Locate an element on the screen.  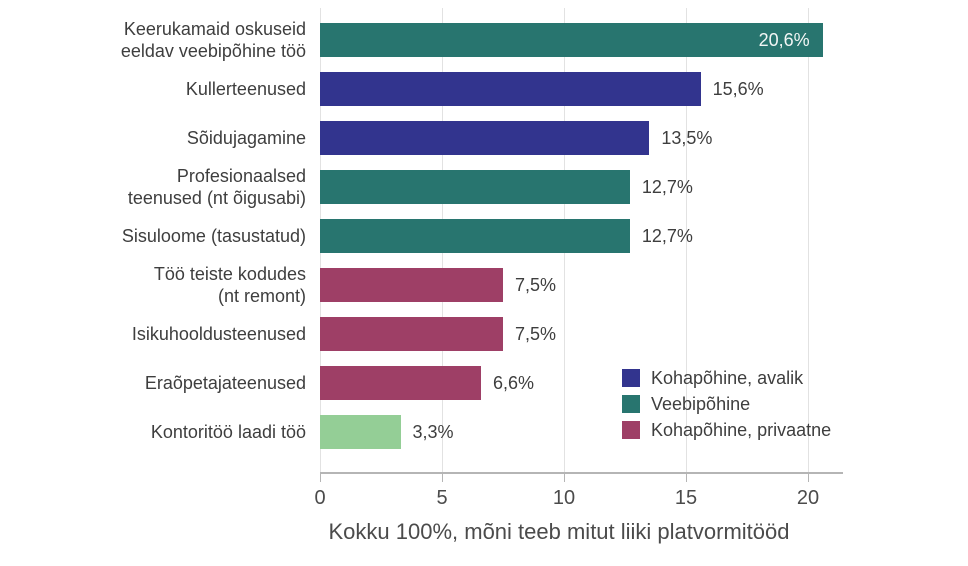
legend-label: Kohapõhine, privaatne is located at coordinates (741, 430).